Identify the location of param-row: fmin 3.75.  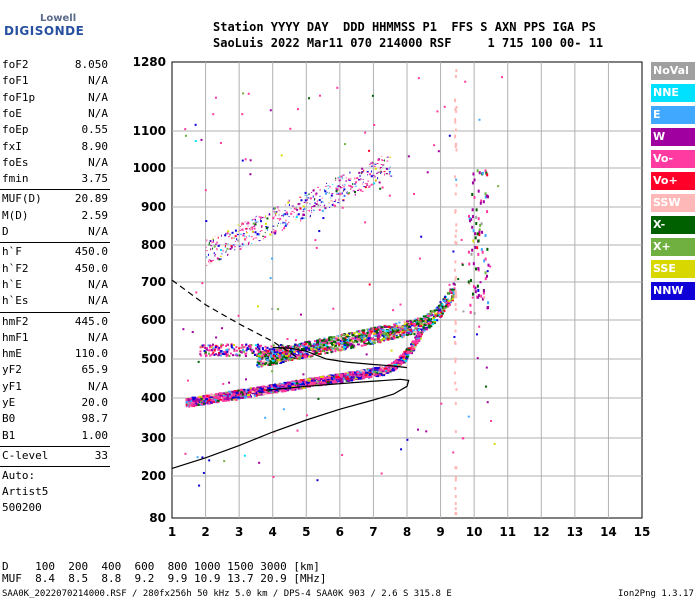
(55, 180).